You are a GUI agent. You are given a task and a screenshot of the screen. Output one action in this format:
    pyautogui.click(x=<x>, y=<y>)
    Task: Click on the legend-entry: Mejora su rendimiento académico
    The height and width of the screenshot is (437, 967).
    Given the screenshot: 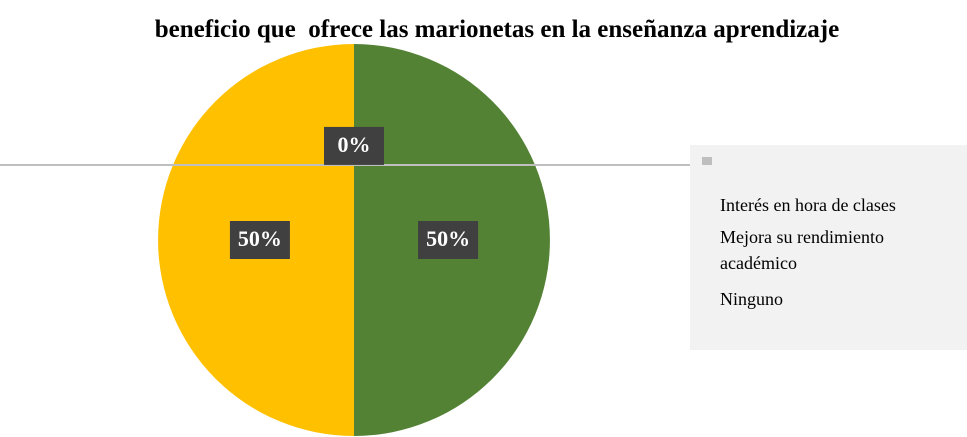 What is the action you would take?
    pyautogui.click(x=802, y=250)
    